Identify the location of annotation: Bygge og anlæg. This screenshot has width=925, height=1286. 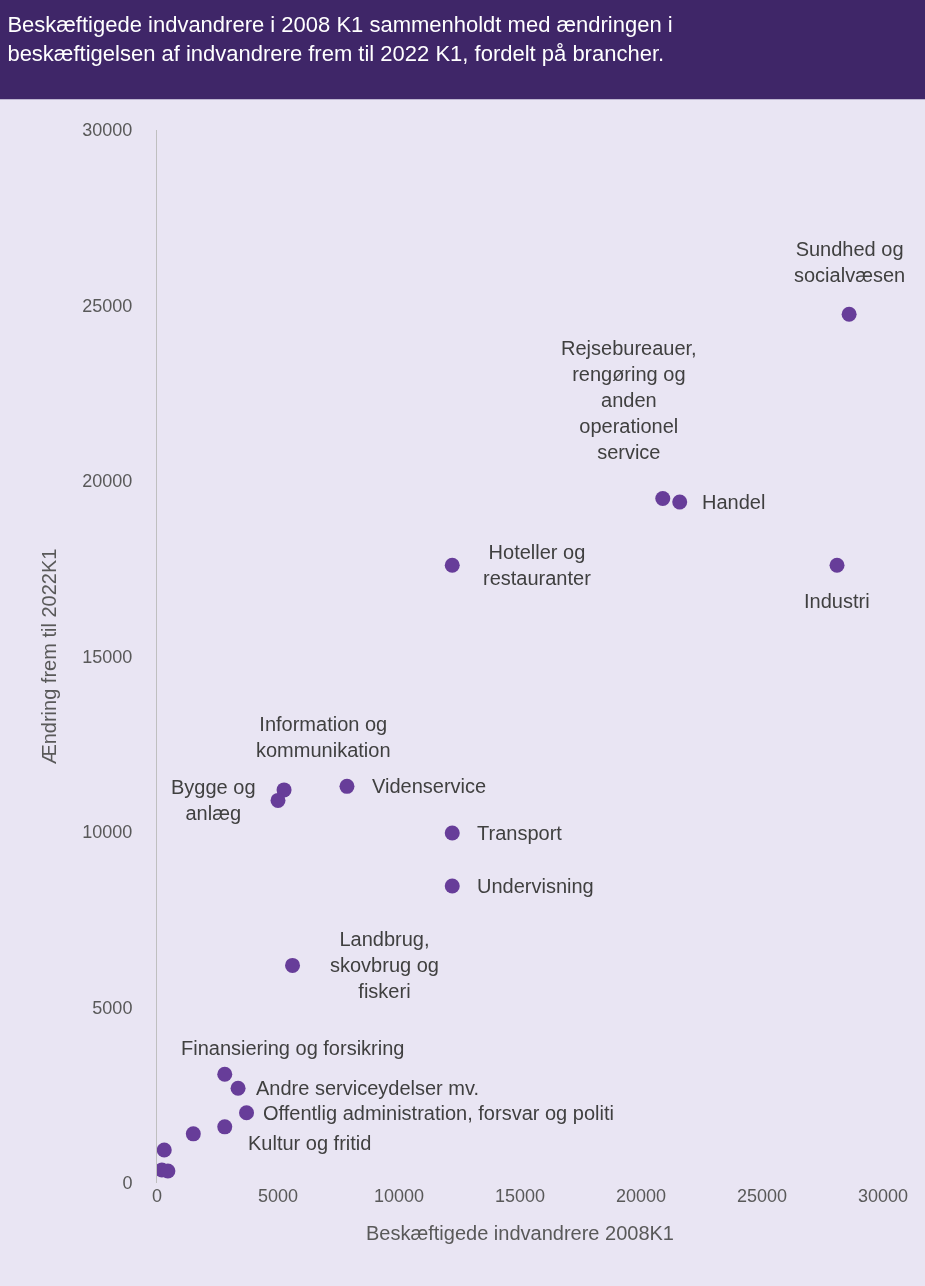
(213, 800).